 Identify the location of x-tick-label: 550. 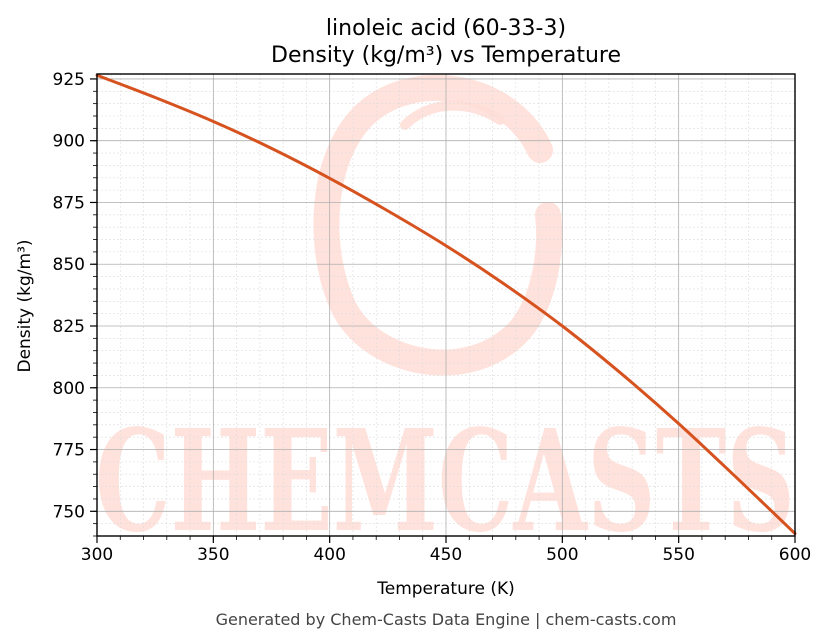
(678, 555).